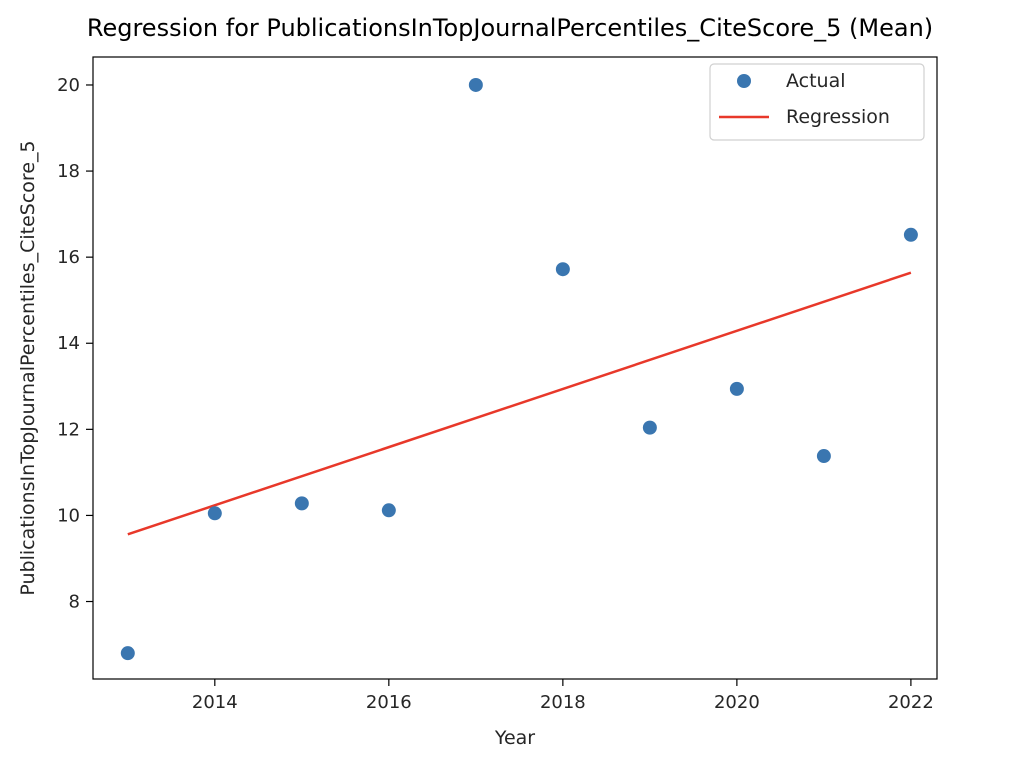 The width and height of the screenshot is (1020, 760). I want to click on x-tick-label: 2020, so click(737, 702).